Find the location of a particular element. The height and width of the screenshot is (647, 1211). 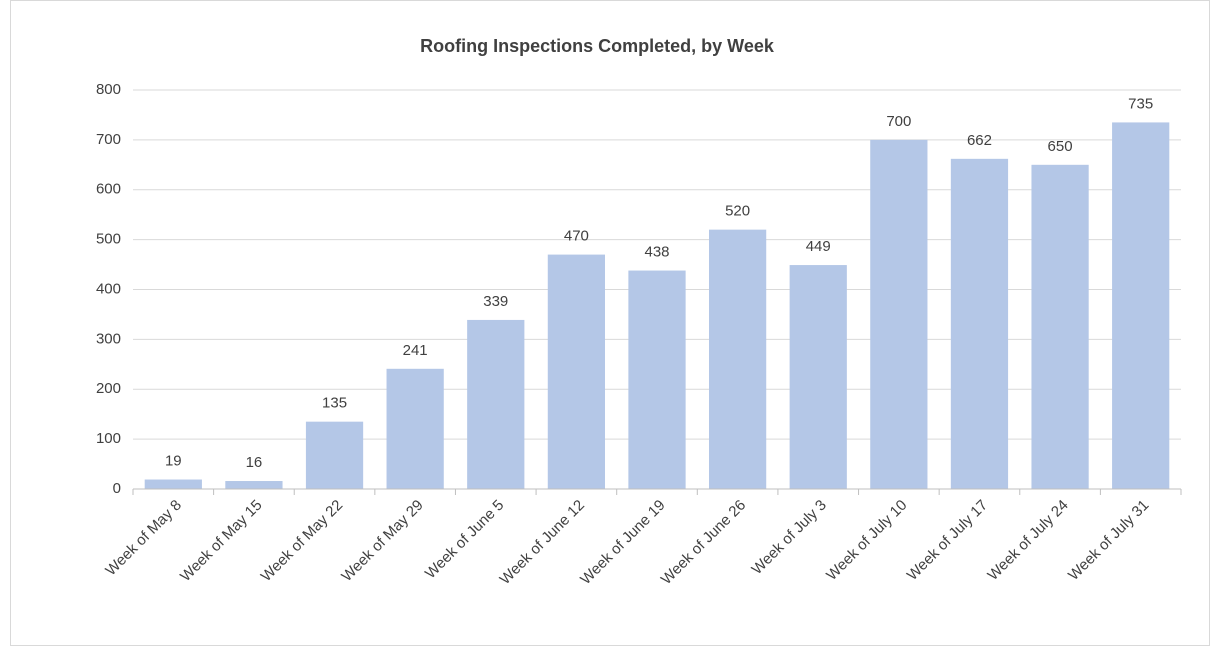

y-tick-label: 700 is located at coordinates (108, 139).